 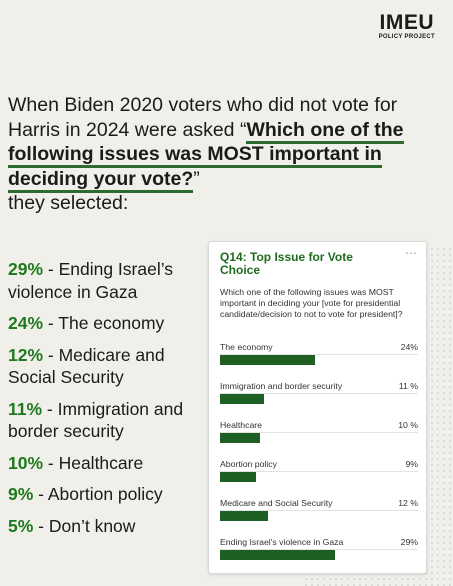 I want to click on bar-category-label: Immigration and border security, so click(x=281, y=386).